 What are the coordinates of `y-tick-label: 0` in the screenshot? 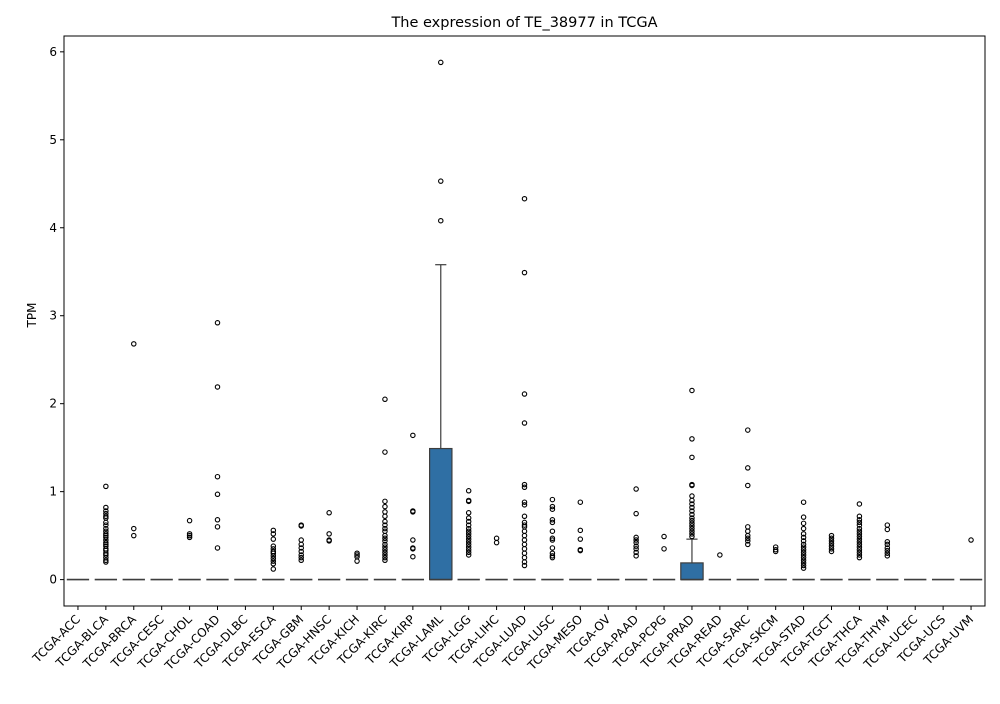 It's located at (53, 580).